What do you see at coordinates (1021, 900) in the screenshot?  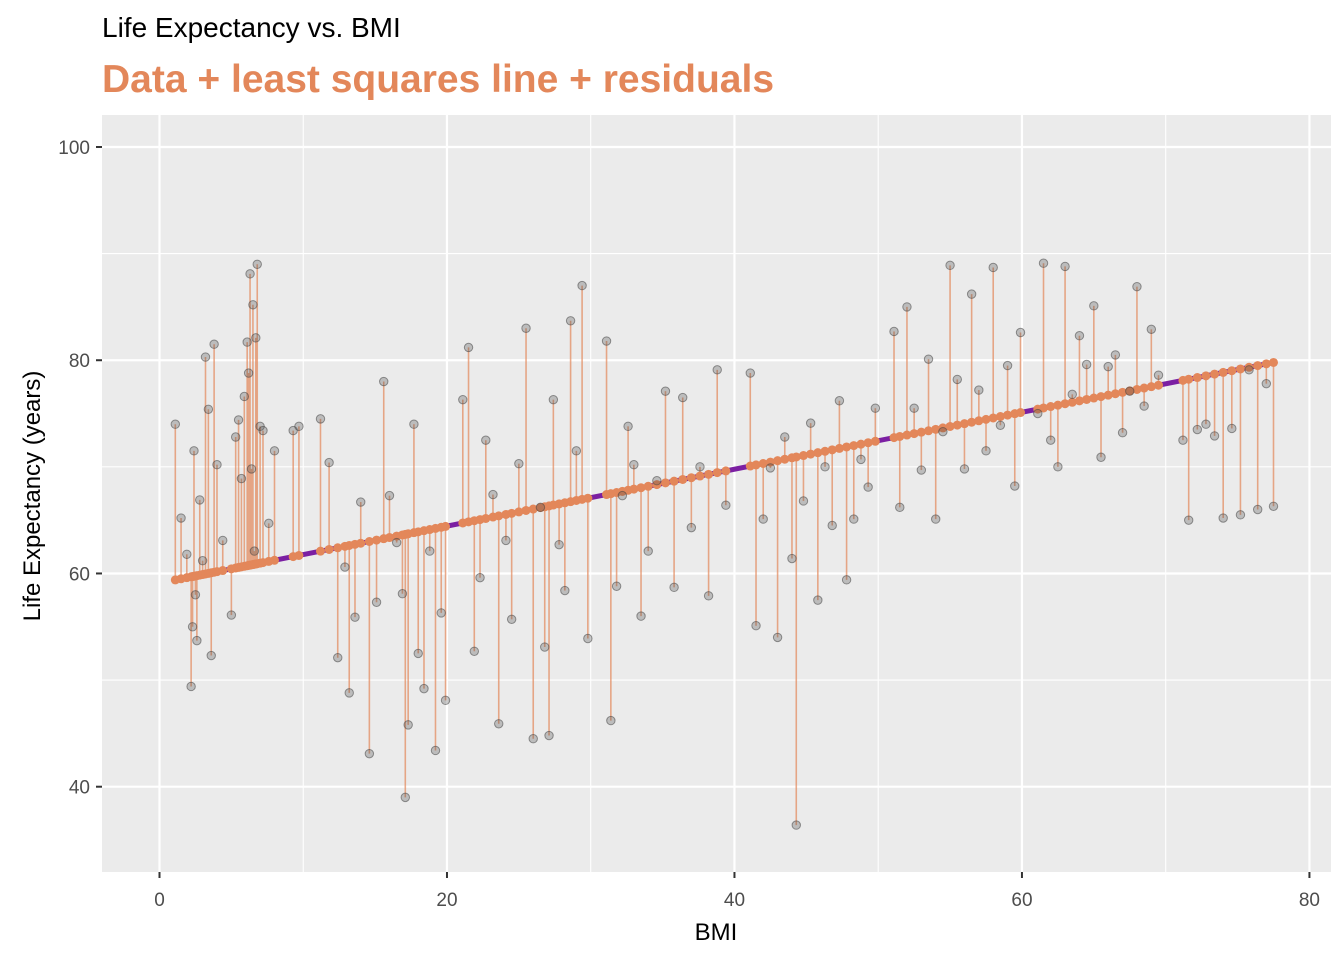 I see `x-tick-label: 60` at bounding box center [1021, 900].